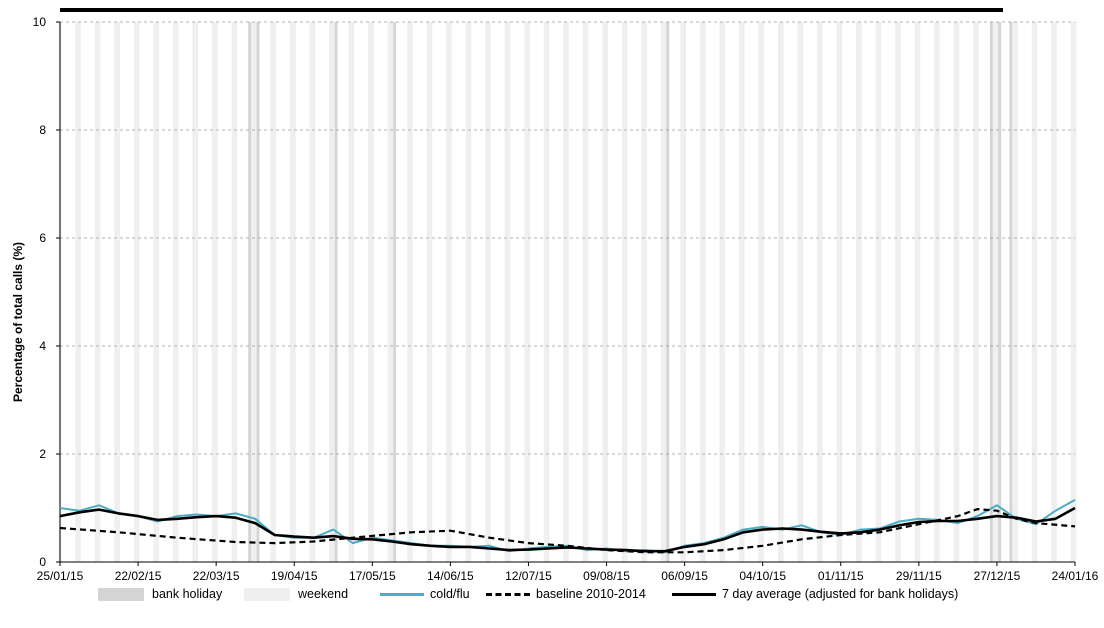 The height and width of the screenshot is (628, 1104). What do you see at coordinates (606, 574) in the screenshot?
I see `x-tick-label: 09/08/15` at bounding box center [606, 574].